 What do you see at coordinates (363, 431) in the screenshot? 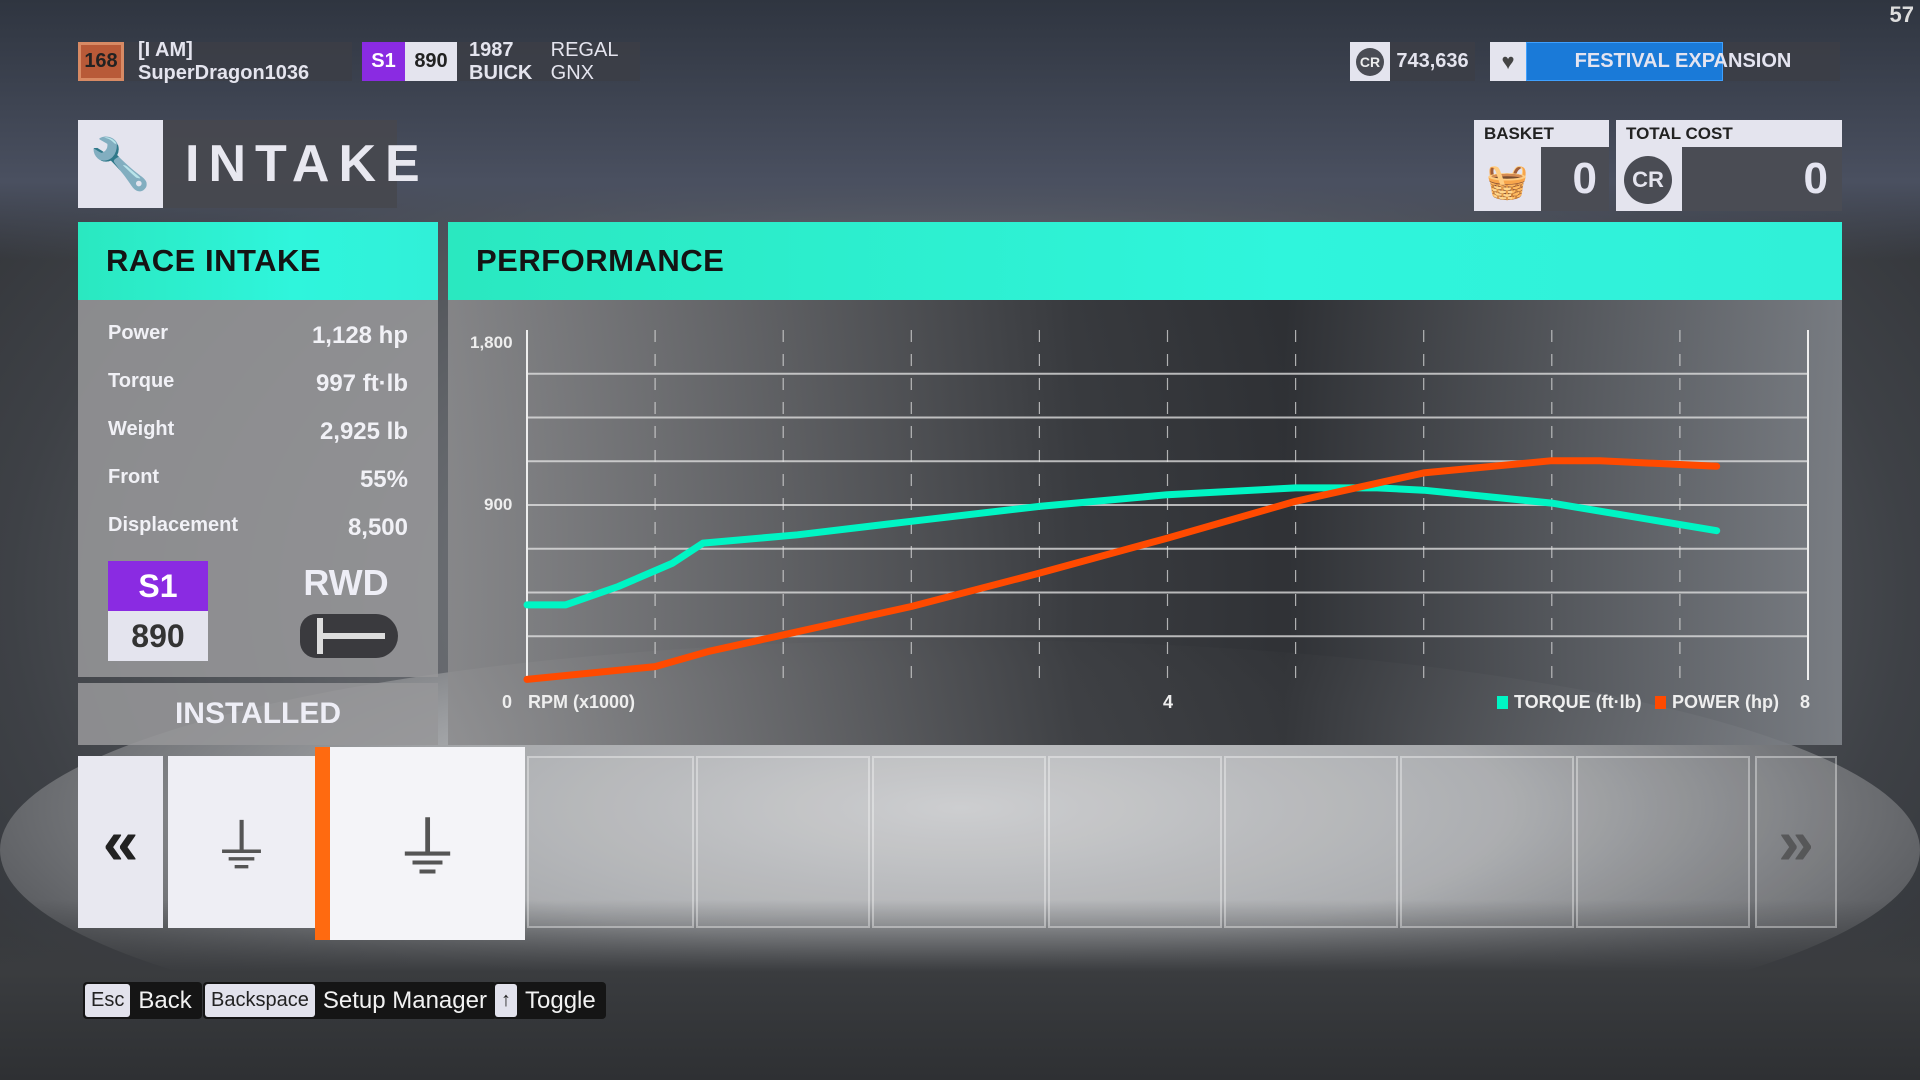
I see `stat-value: 2,925 lb` at bounding box center [363, 431].